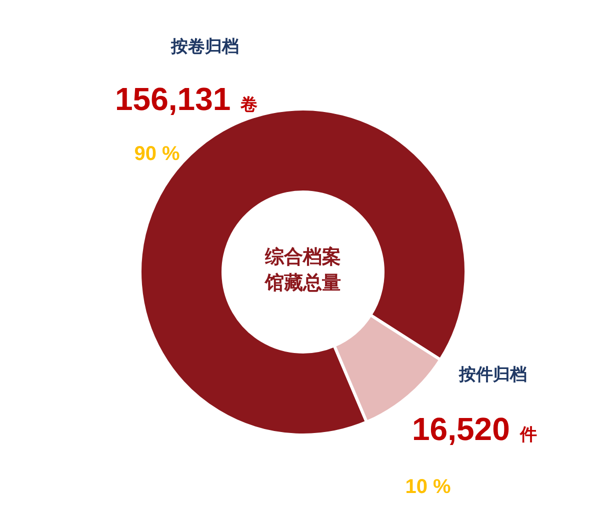  What do you see at coordinates (474, 429) in the screenshot?
I see `data-label: 16,520 件` at bounding box center [474, 429].